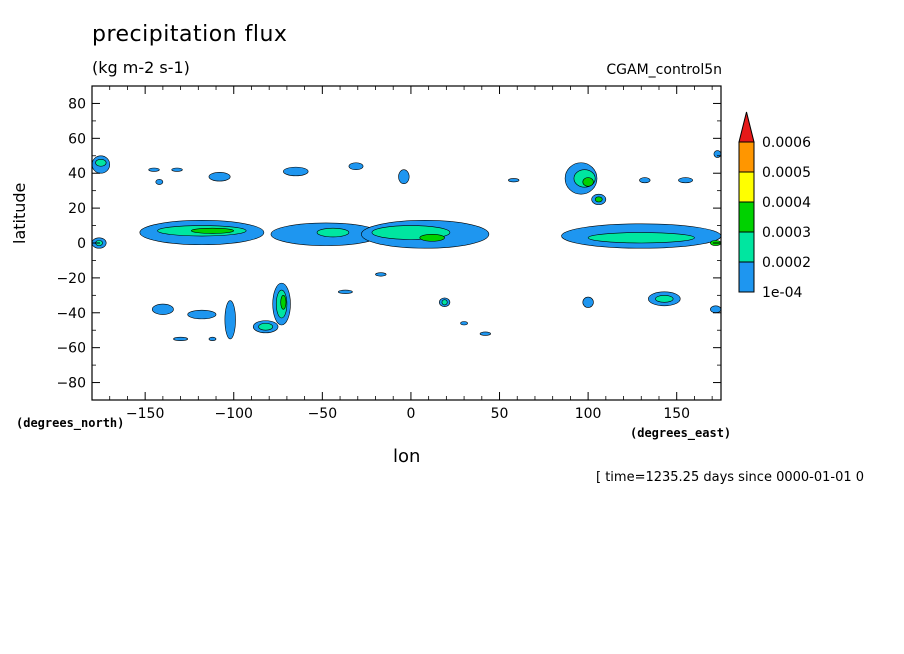  Describe the element at coordinates (71, 279) in the screenshot. I see `y-tick-label: −20` at that location.